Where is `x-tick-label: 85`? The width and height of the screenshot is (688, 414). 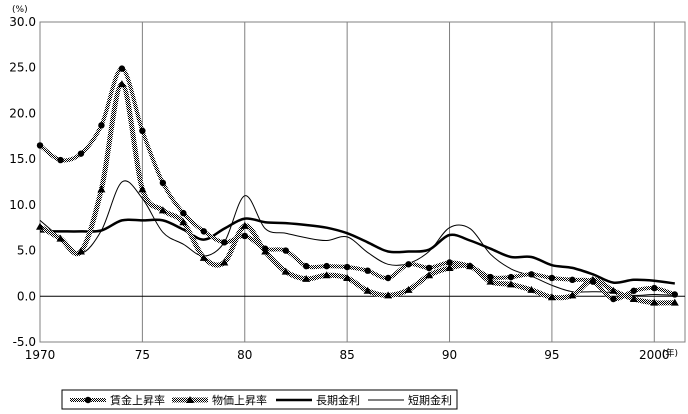 x-tick-label: 85 is located at coordinates (347, 355).